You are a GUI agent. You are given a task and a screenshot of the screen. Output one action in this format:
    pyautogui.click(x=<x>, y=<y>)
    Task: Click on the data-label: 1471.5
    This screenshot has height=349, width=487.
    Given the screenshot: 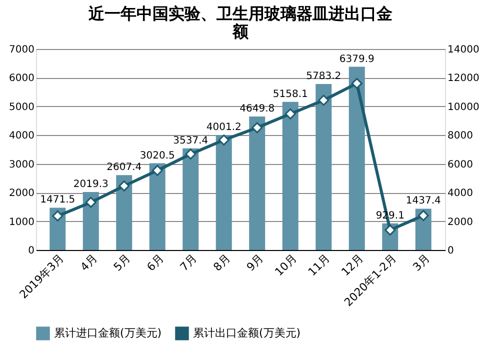 What is the action you would take?
    pyautogui.click(x=58, y=200)
    